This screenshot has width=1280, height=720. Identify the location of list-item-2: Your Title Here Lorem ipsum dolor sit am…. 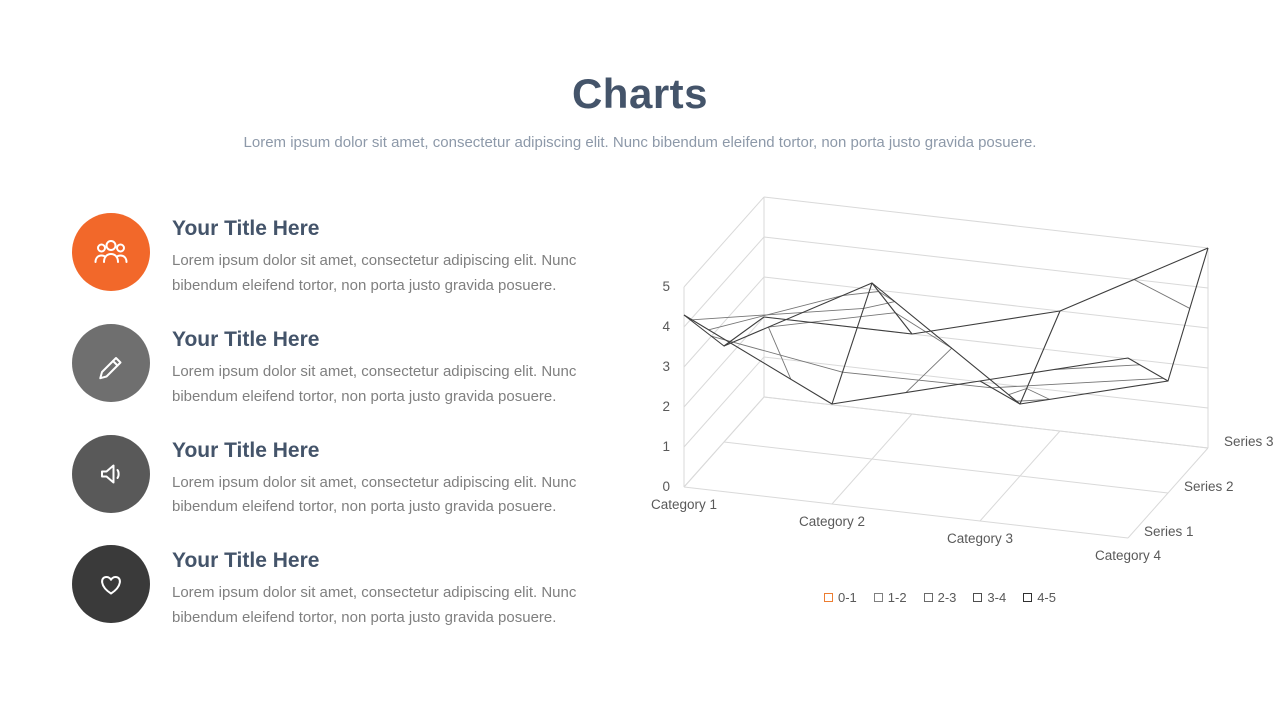
(324, 477).